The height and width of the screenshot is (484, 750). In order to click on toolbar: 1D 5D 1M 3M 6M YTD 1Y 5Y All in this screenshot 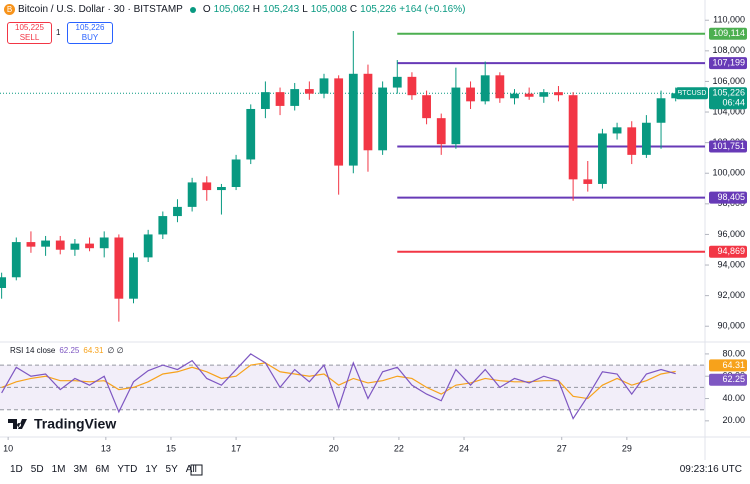, I will do `click(103, 469)`.